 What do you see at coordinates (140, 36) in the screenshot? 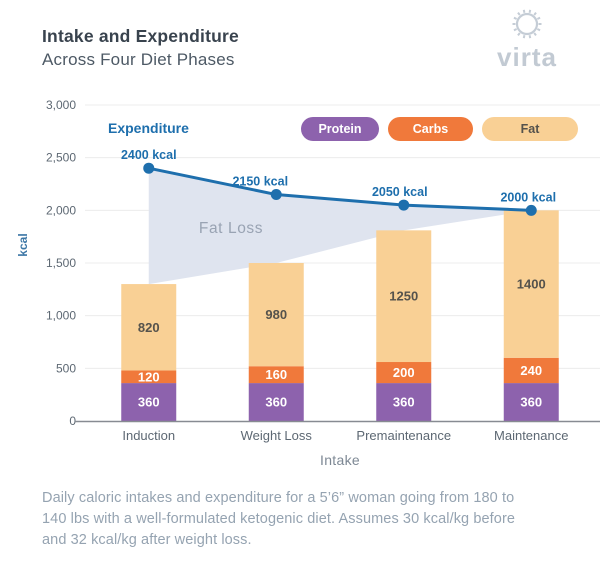
I see `page-title: Intake and Expenditure` at bounding box center [140, 36].